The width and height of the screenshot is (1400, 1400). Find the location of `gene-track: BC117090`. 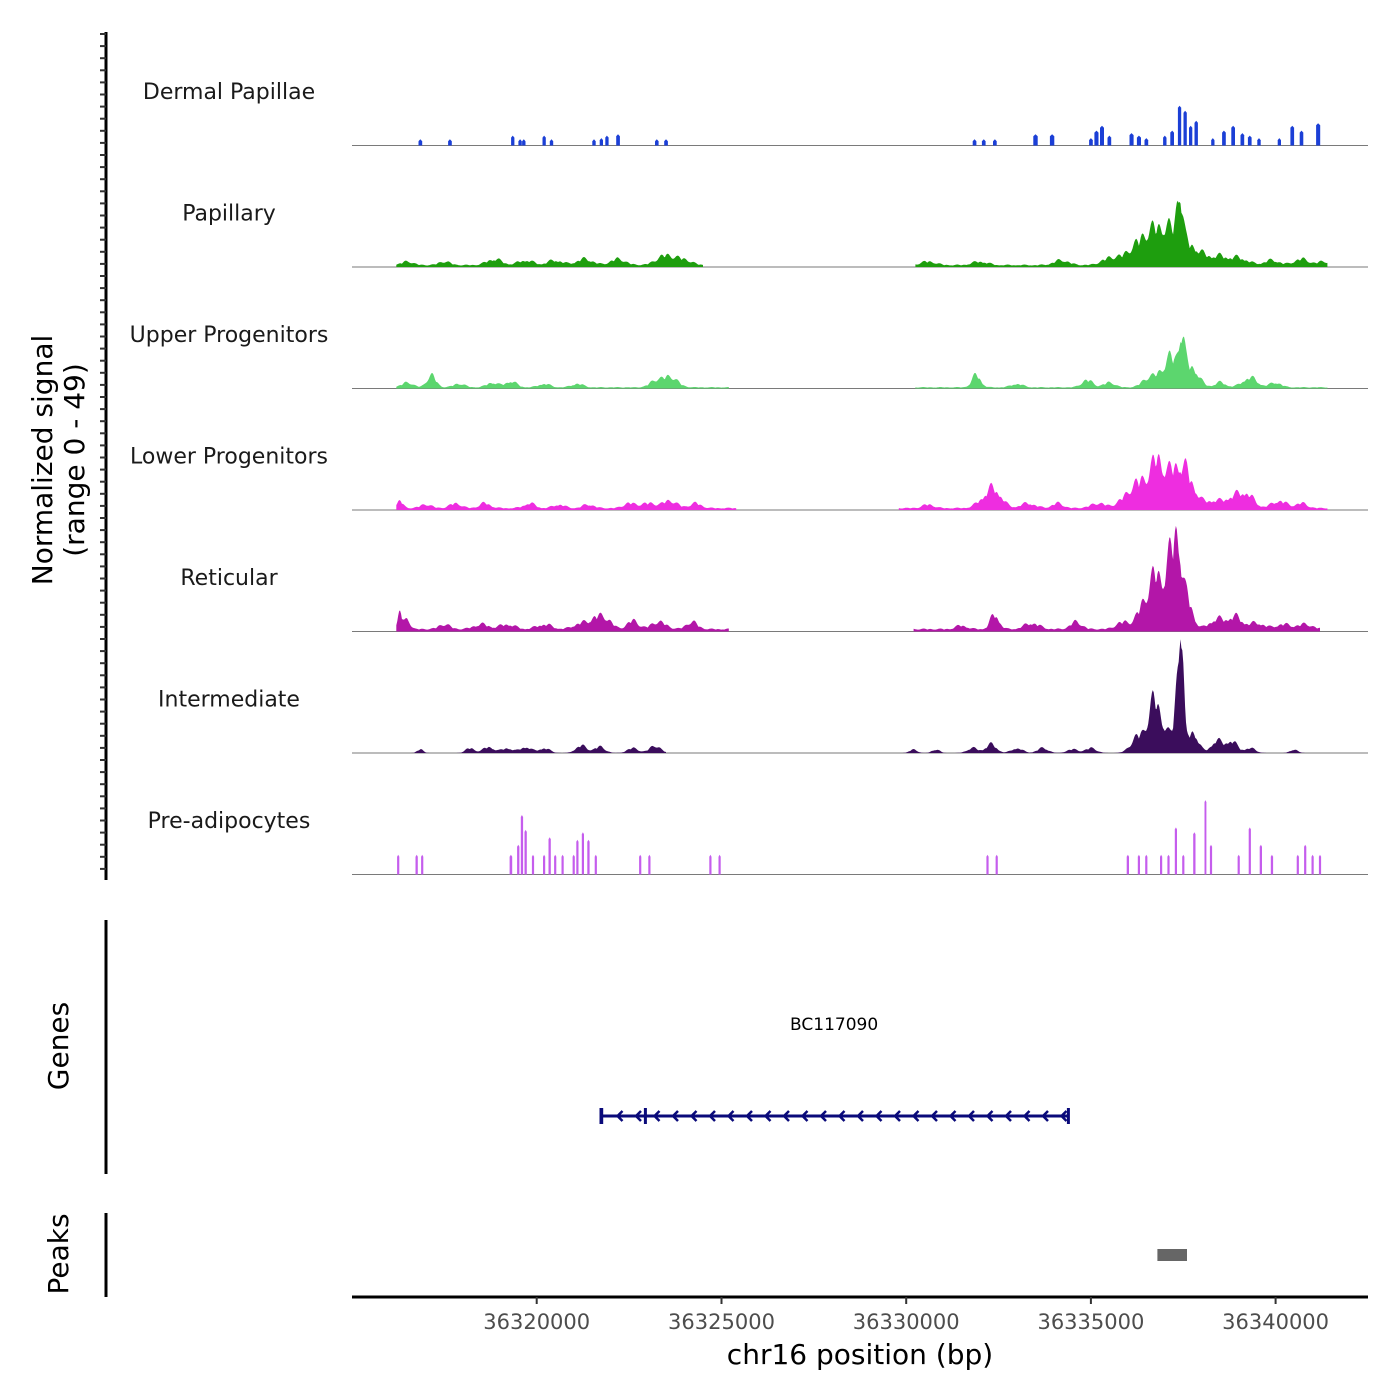

gene-track: BC117090 is located at coordinates (834, 1069).